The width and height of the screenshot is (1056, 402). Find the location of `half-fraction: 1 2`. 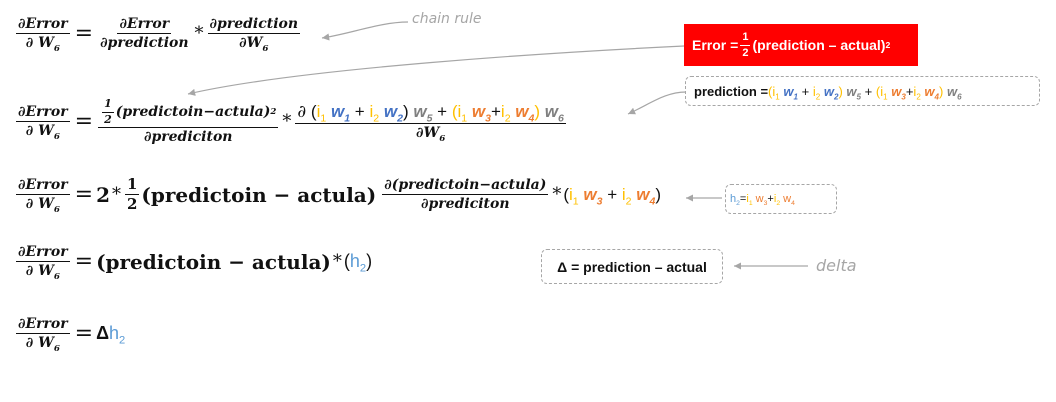

half-fraction: 1 2 is located at coordinates (745, 45).